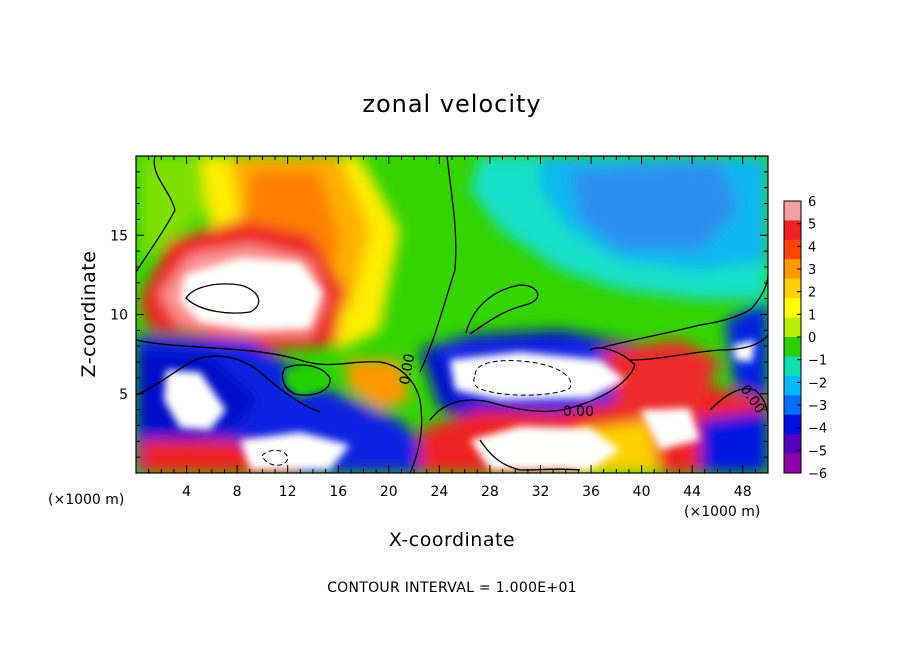  Describe the element at coordinates (86, 500) in the screenshot. I see `x-unit-left: (×1000 m)` at that location.